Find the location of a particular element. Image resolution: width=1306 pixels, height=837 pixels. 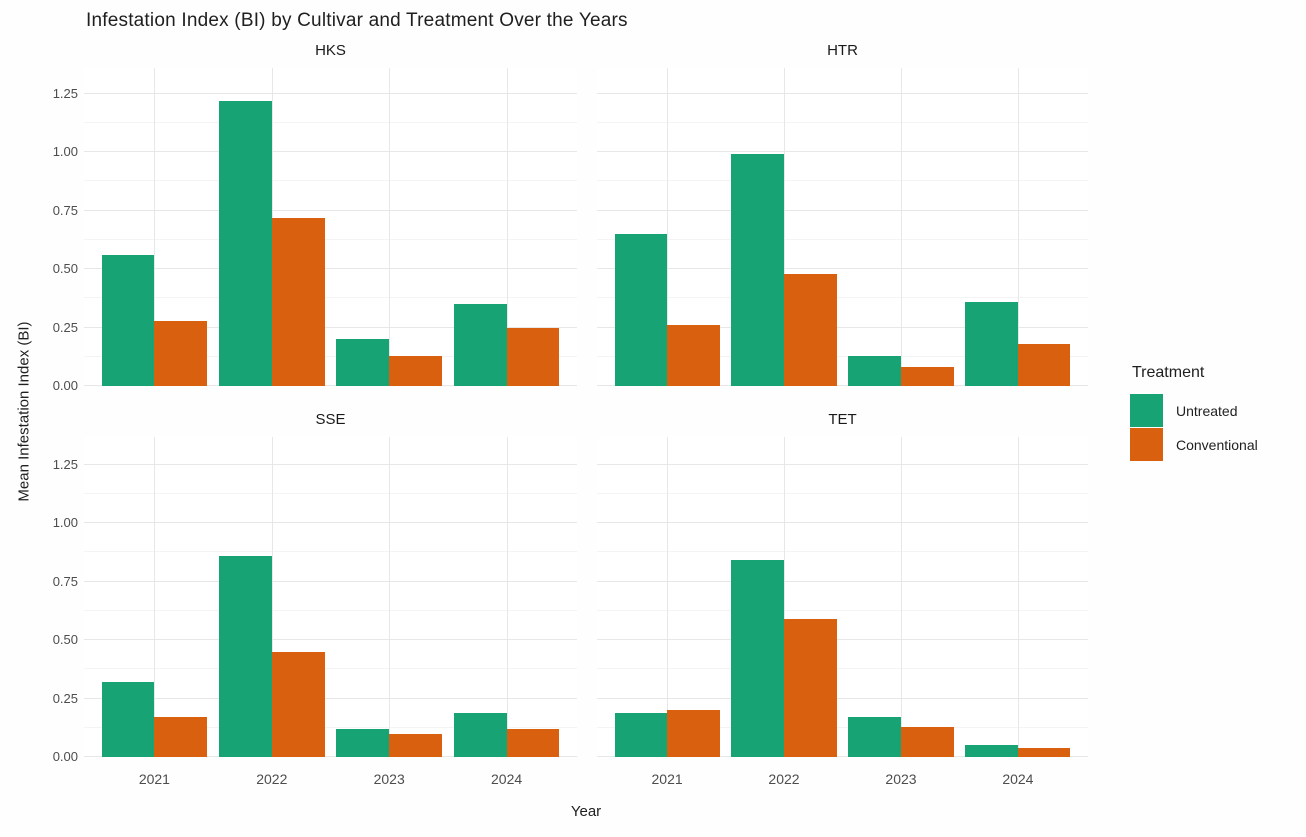

bar-tet-conventional-2023 is located at coordinates (927, 741).